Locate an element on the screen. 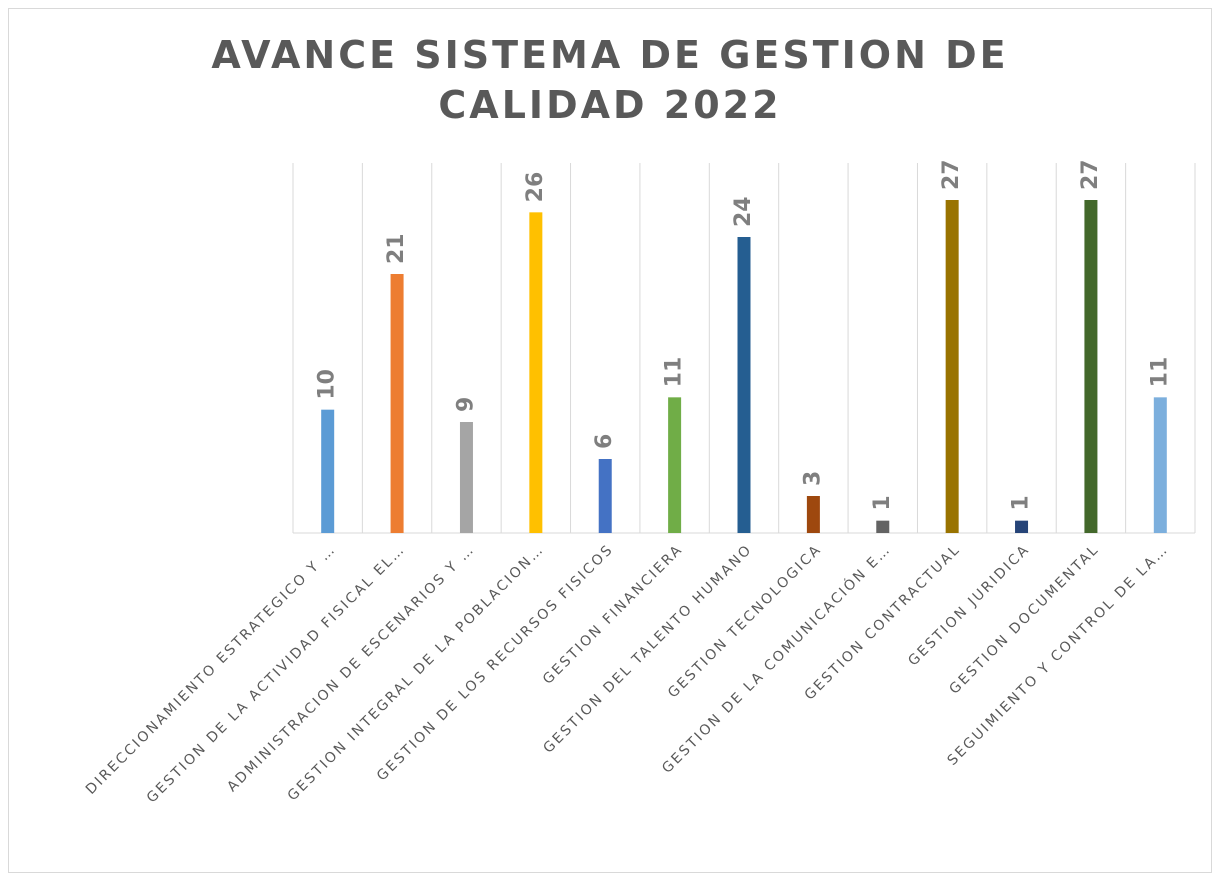 The width and height of the screenshot is (1220, 881). data-label: 26 is located at coordinates (535, 187).